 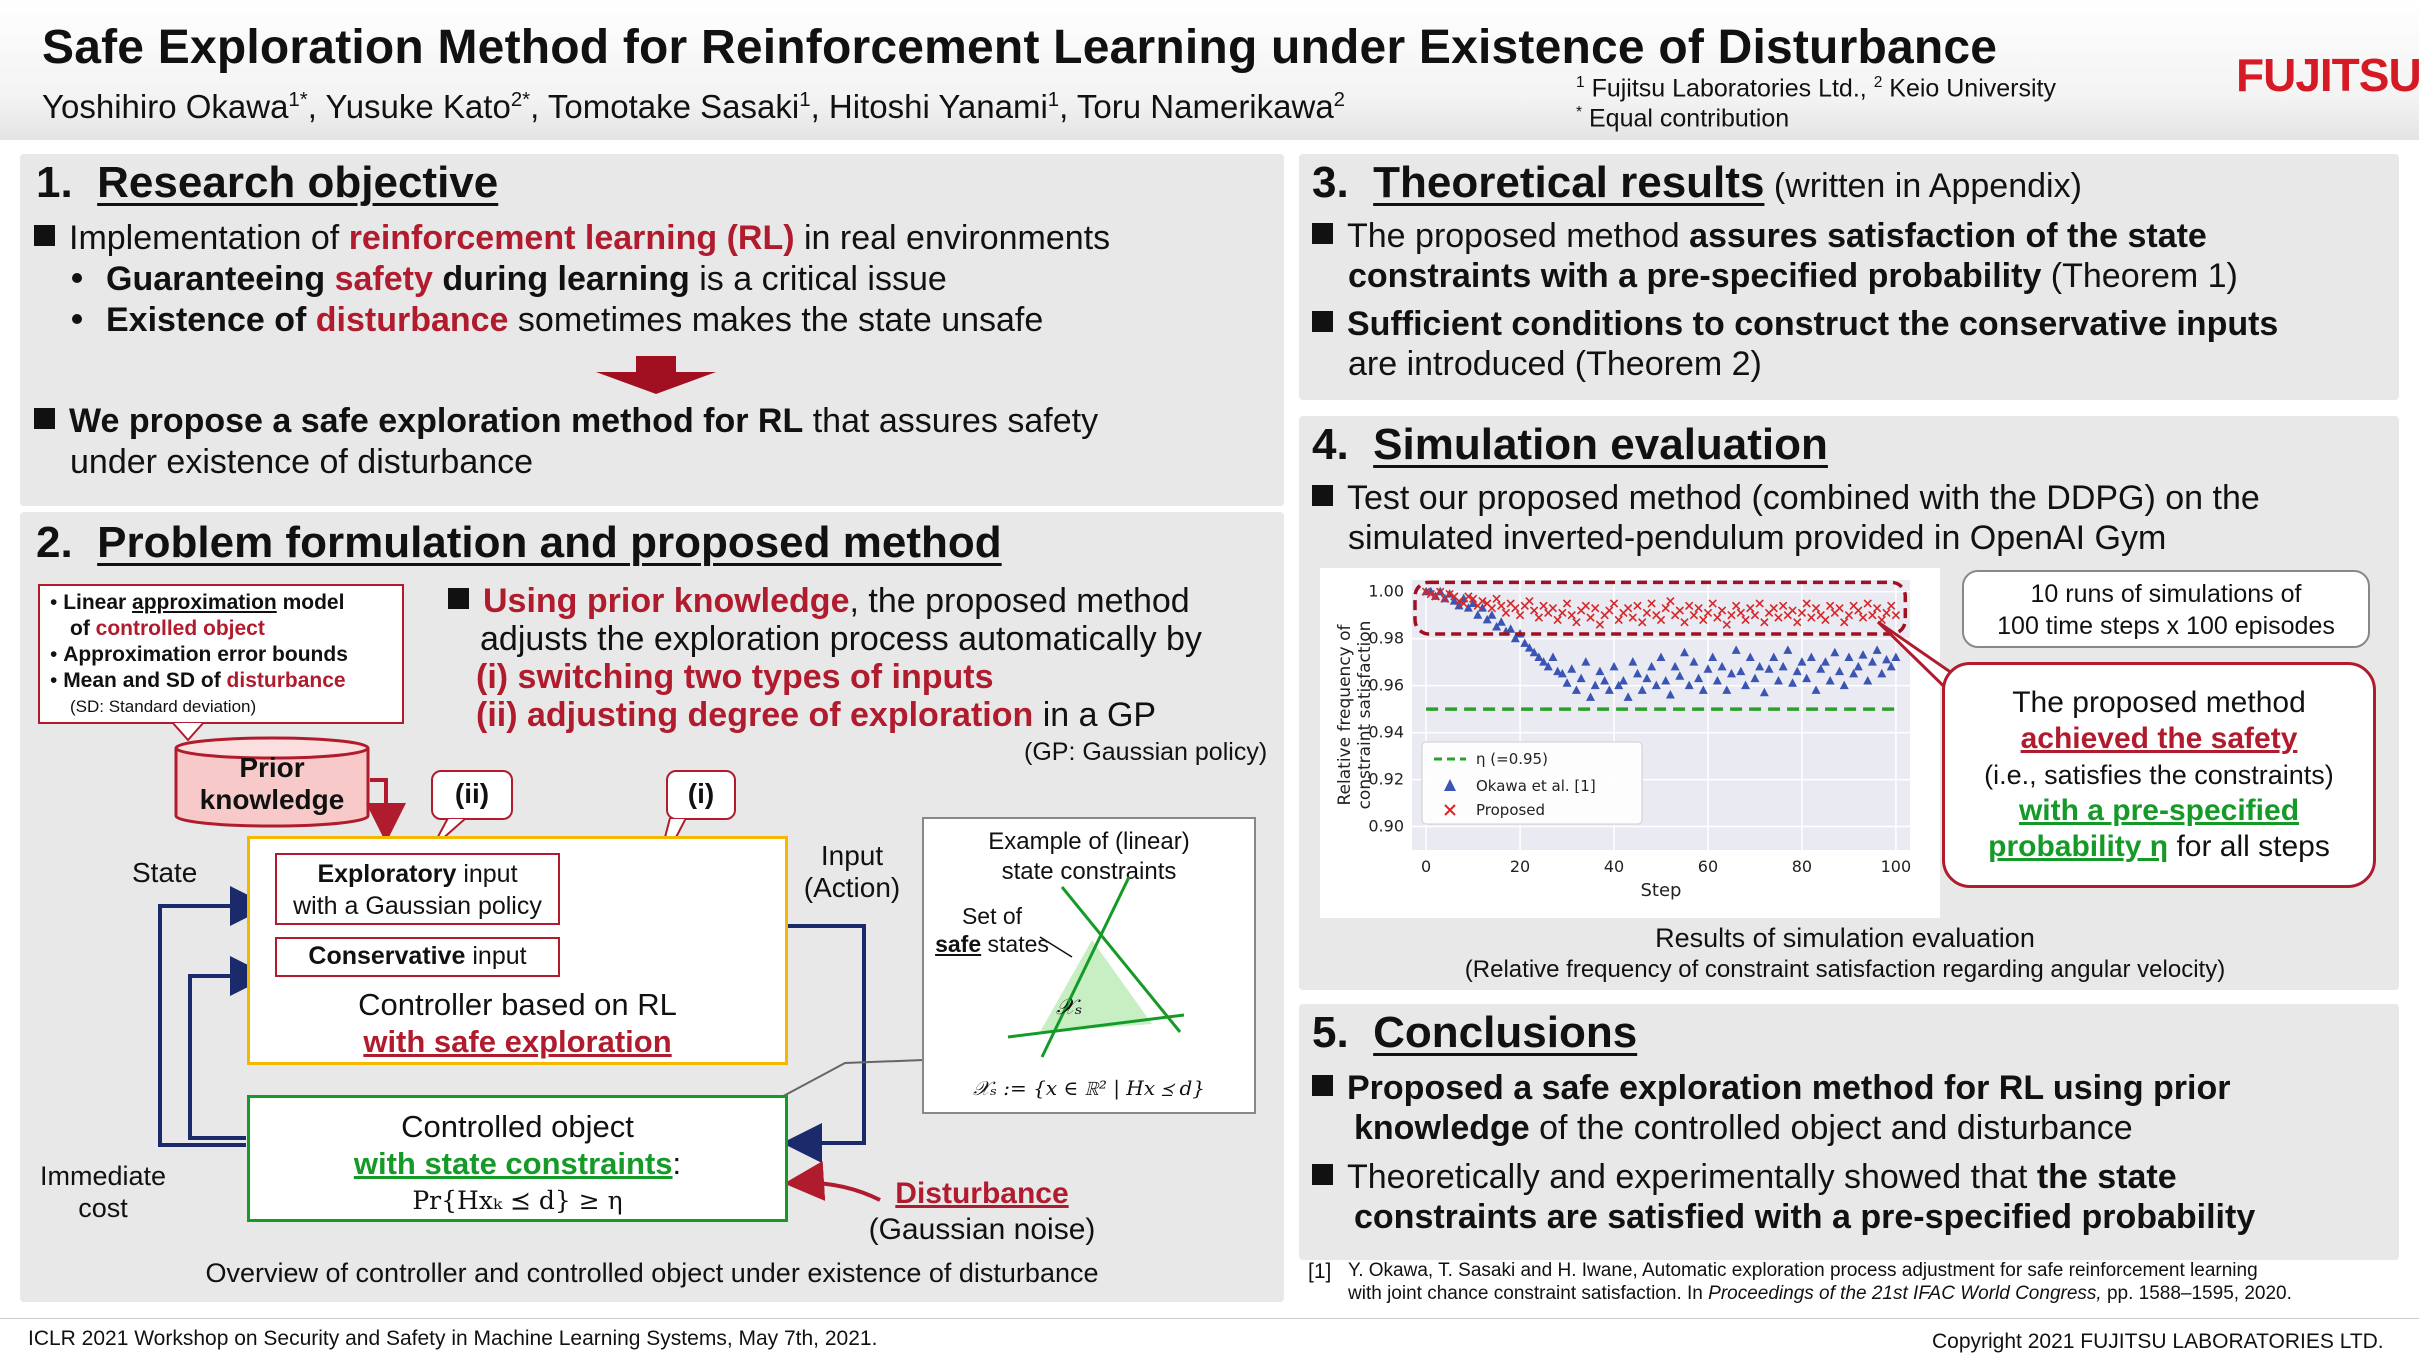 What do you see at coordinates (1510, 810) in the screenshot?
I see `legend-proposed-label: Proposed` at bounding box center [1510, 810].